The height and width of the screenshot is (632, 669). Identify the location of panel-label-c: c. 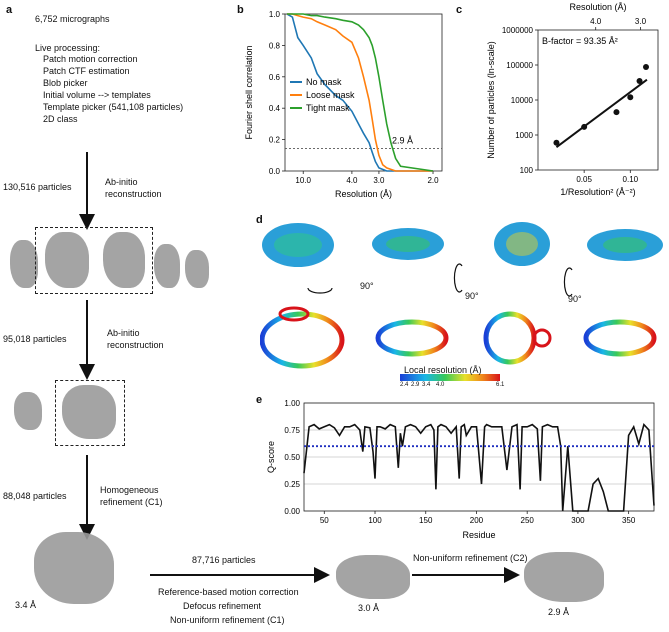
(459, 10).